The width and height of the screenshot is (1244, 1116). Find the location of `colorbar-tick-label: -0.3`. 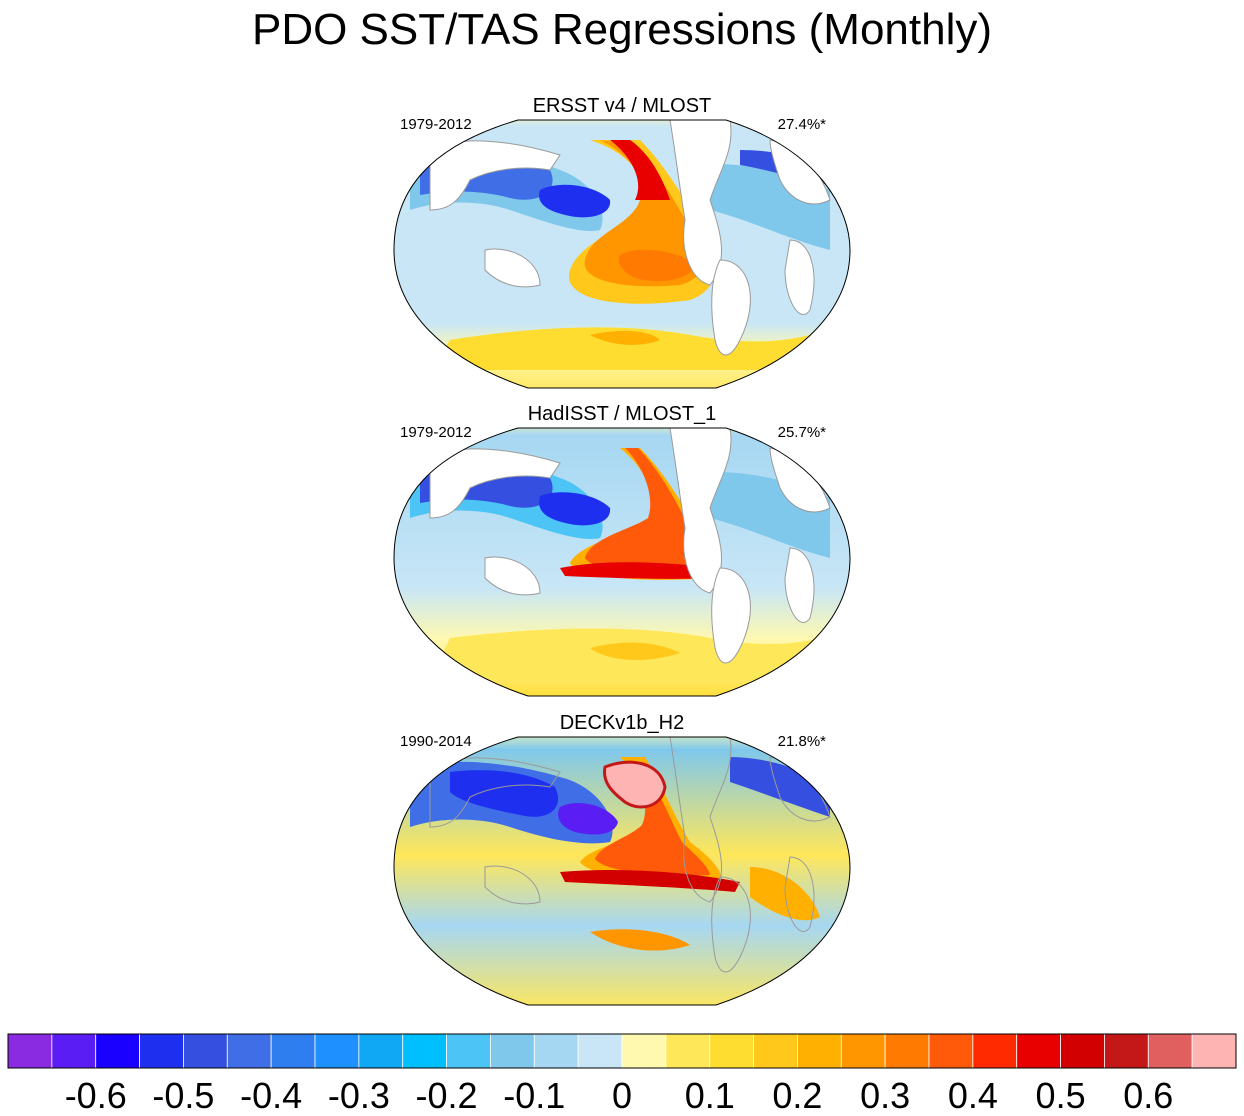

colorbar-tick-label: -0.3 is located at coordinates (359, 1095).